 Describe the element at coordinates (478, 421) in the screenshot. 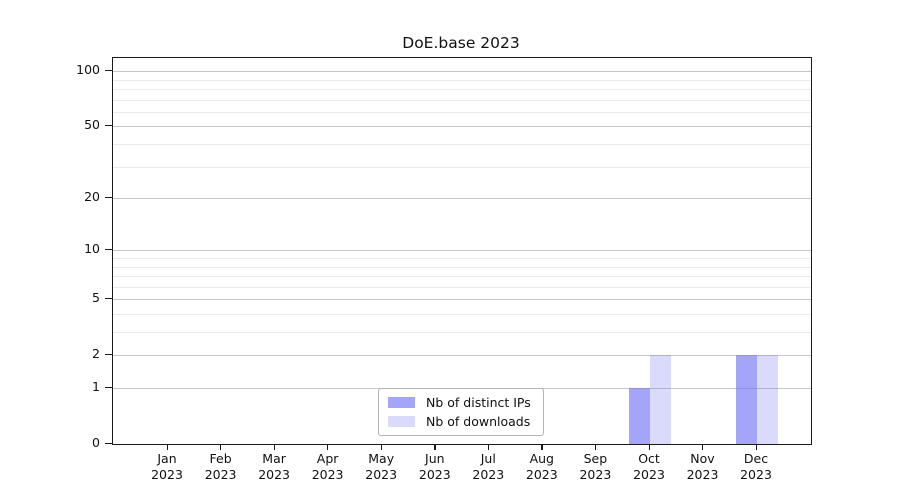

I see `legend-label-downloads: Nb of downloads` at that location.